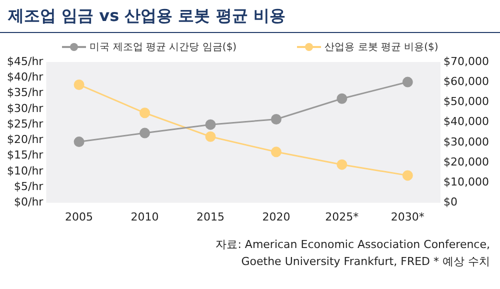 The width and height of the screenshot is (500, 289). I want to click on x-tick-label: 2005, so click(79, 217).